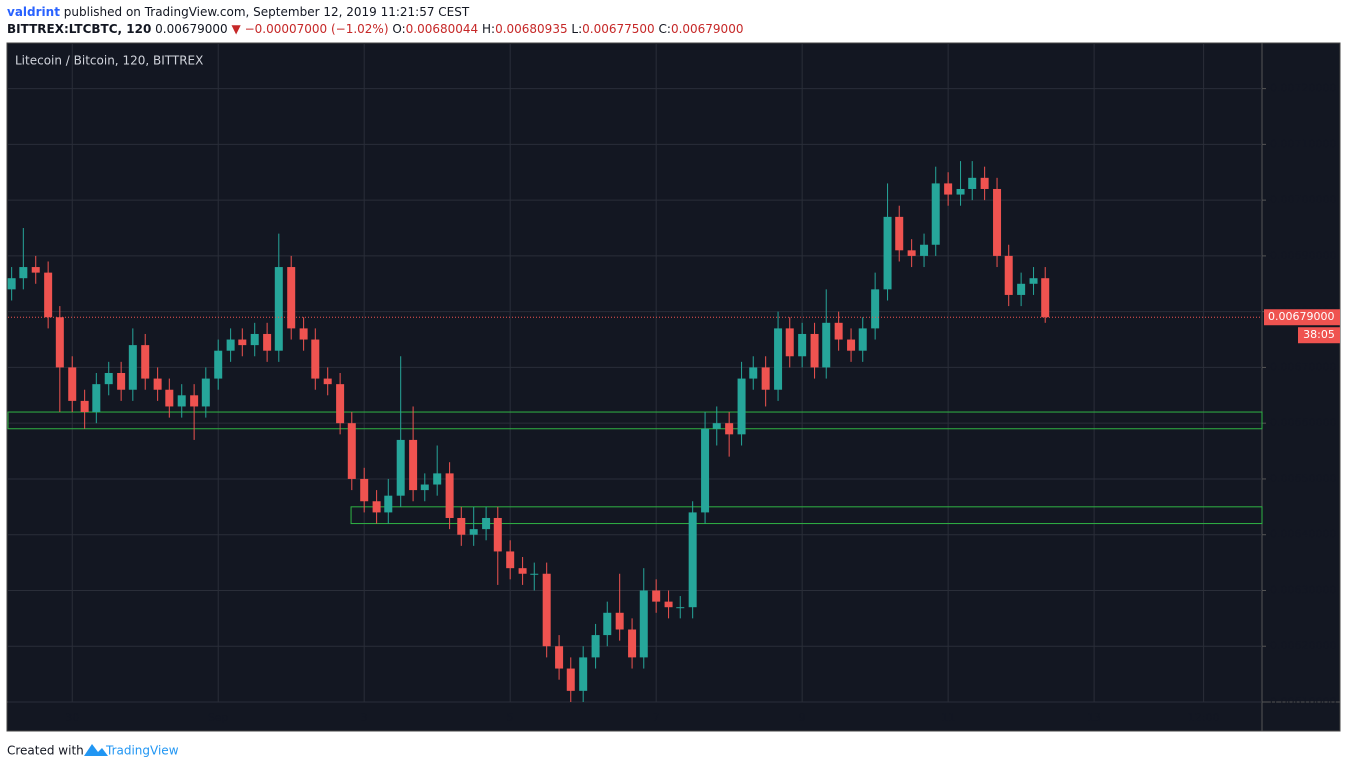 The width and height of the screenshot is (1348, 768). I want to click on last-price-label: 0.00679000, so click(1301, 316).